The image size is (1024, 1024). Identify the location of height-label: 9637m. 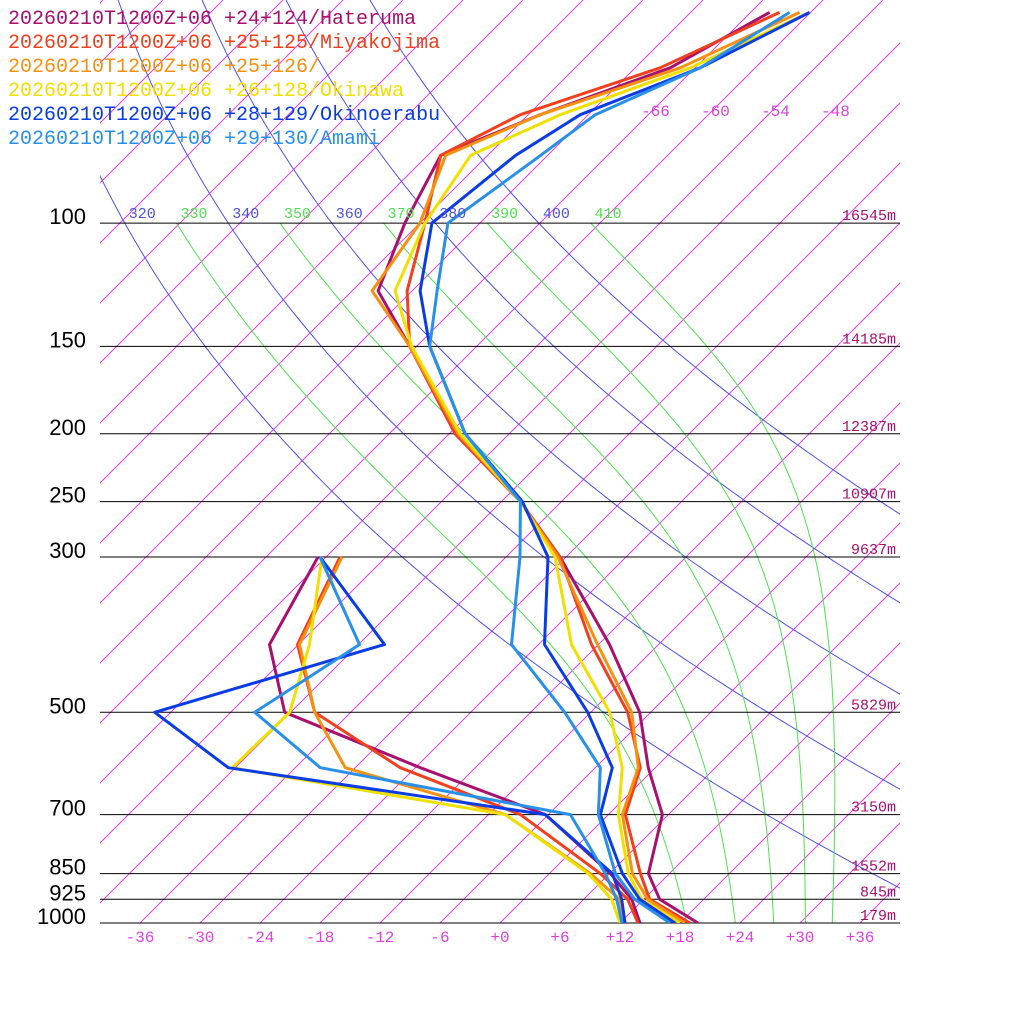
(873, 550).